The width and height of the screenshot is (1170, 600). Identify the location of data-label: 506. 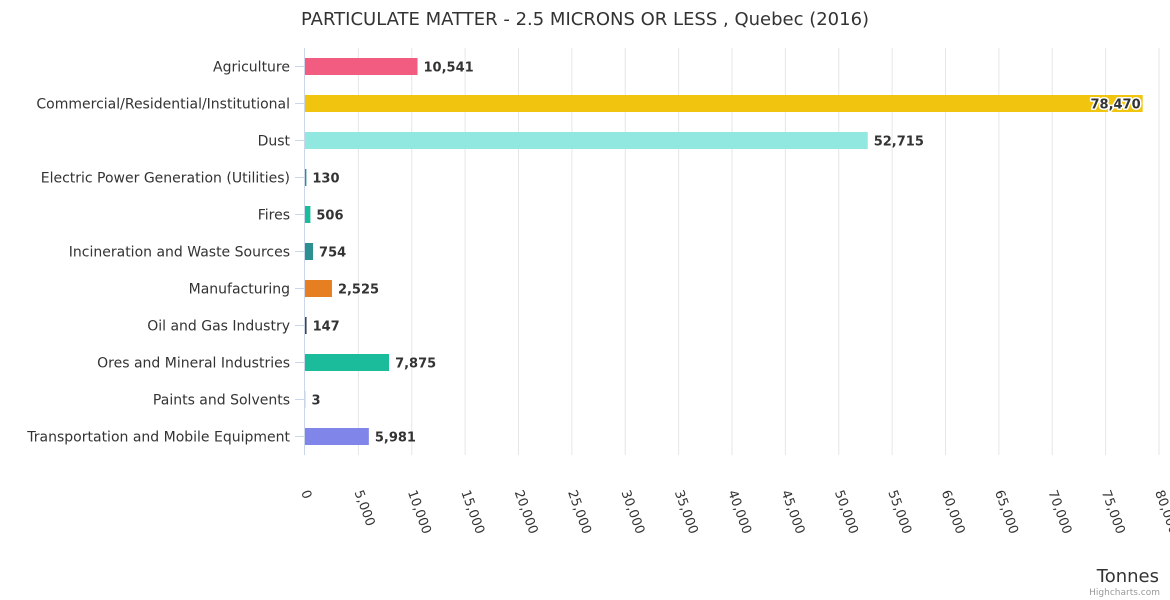
(329, 216).